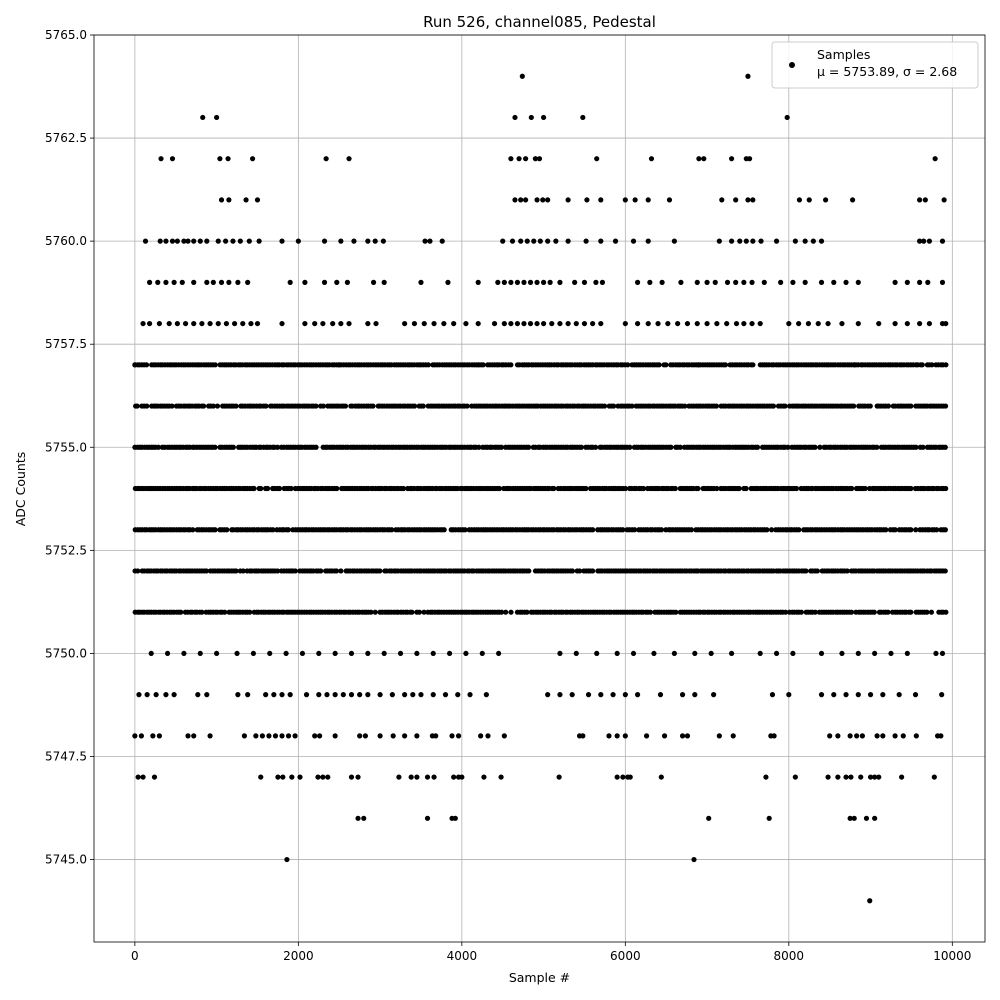 The height and width of the screenshot is (1000, 1000). What do you see at coordinates (539, 977) in the screenshot?
I see `x-axis-label: Sample #` at bounding box center [539, 977].